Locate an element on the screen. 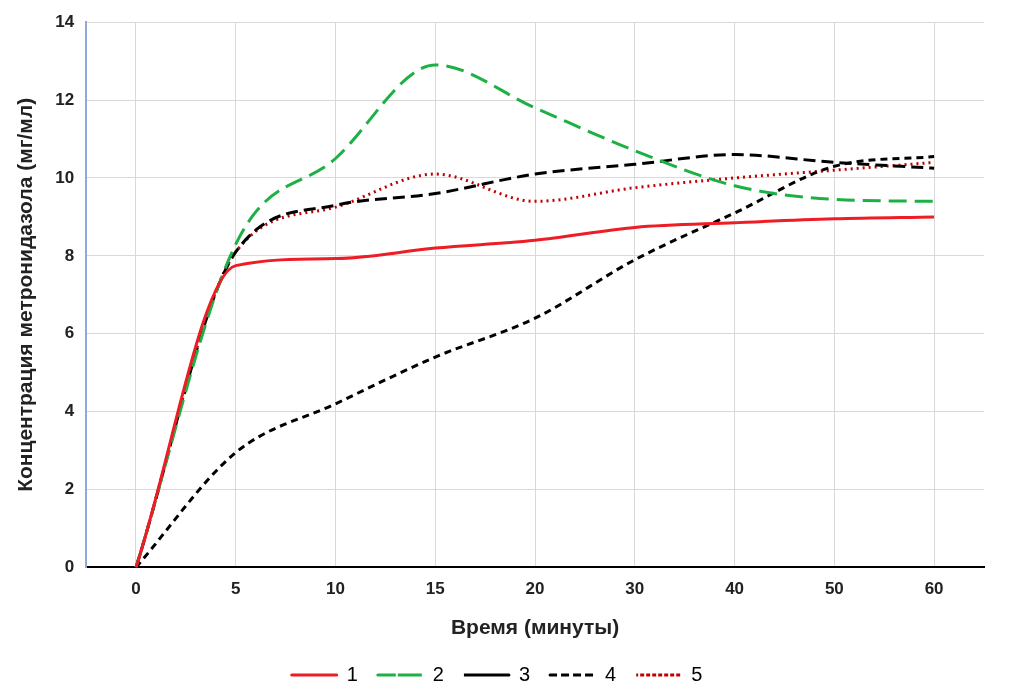 The height and width of the screenshot is (700, 1009). y-axis-title: Концентрация метронидазола (мг/мл) is located at coordinates (25, 294).